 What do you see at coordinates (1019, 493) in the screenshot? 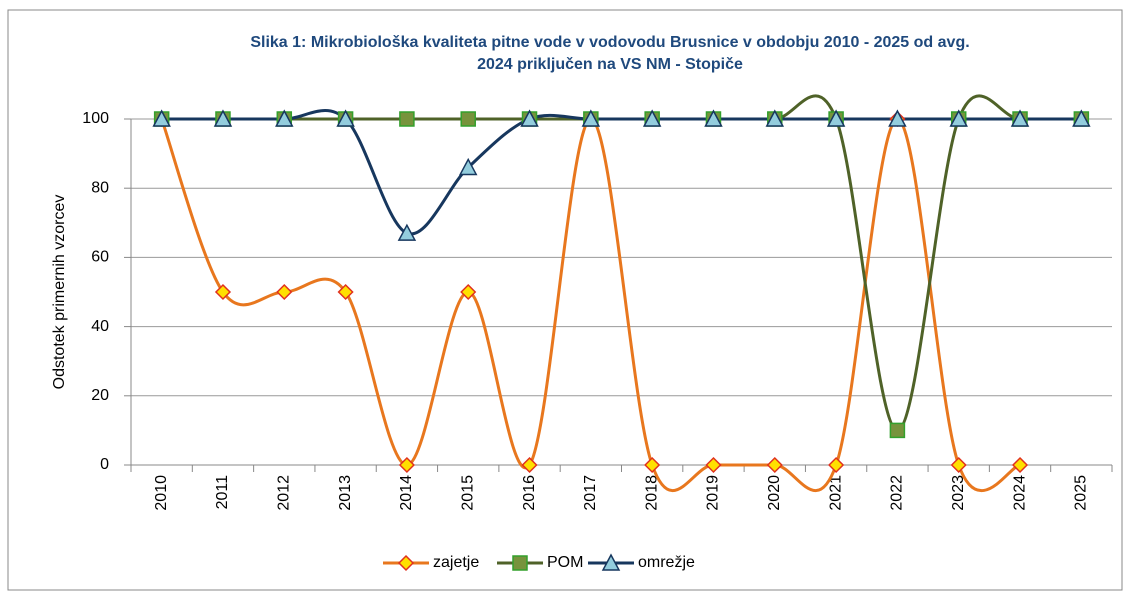
I see `x-tick-label: 2024` at bounding box center [1019, 493].